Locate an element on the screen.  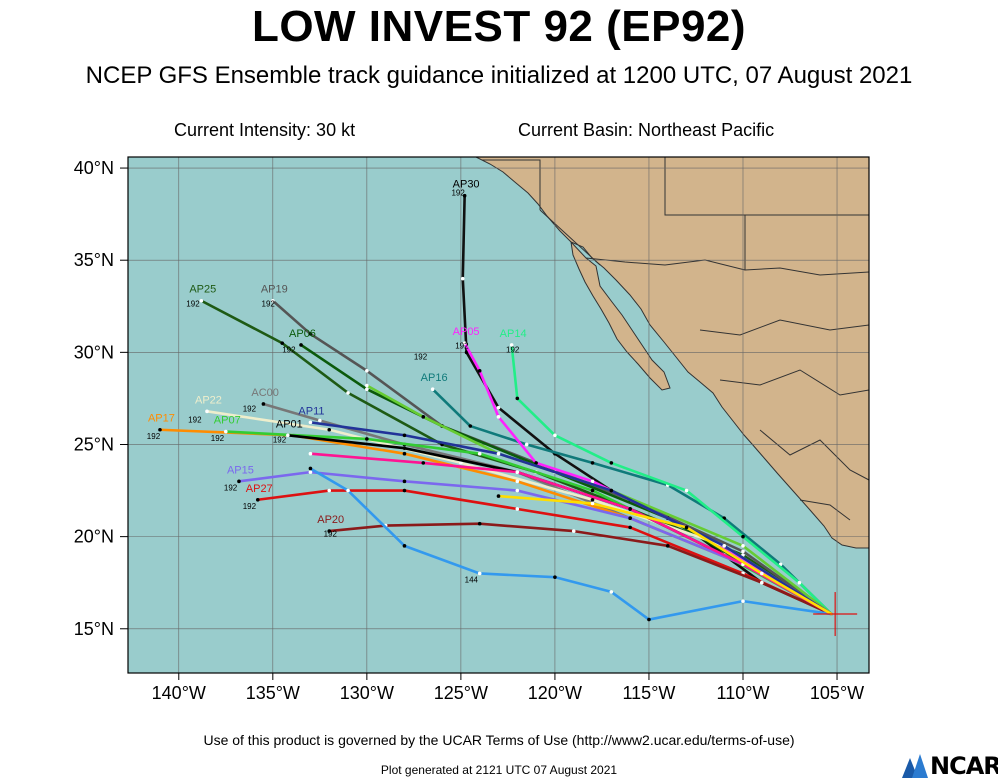
track-ap05 is located at coordinates (648, 478).